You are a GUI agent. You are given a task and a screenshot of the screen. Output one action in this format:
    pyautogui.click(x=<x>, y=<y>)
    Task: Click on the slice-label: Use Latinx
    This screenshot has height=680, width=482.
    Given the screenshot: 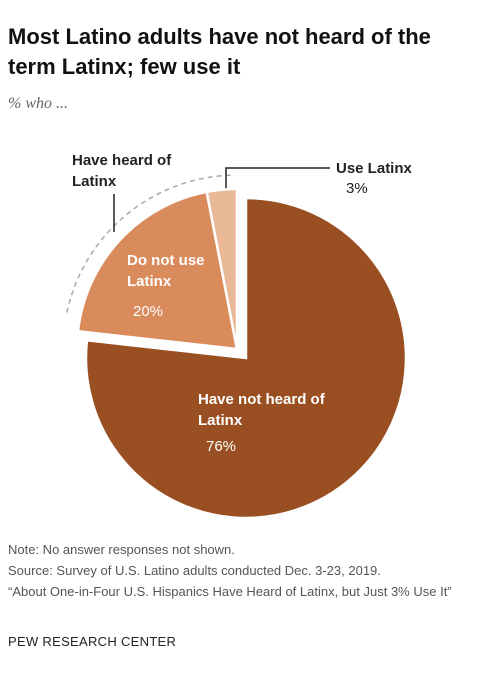 What is the action you would take?
    pyautogui.click(x=374, y=168)
    